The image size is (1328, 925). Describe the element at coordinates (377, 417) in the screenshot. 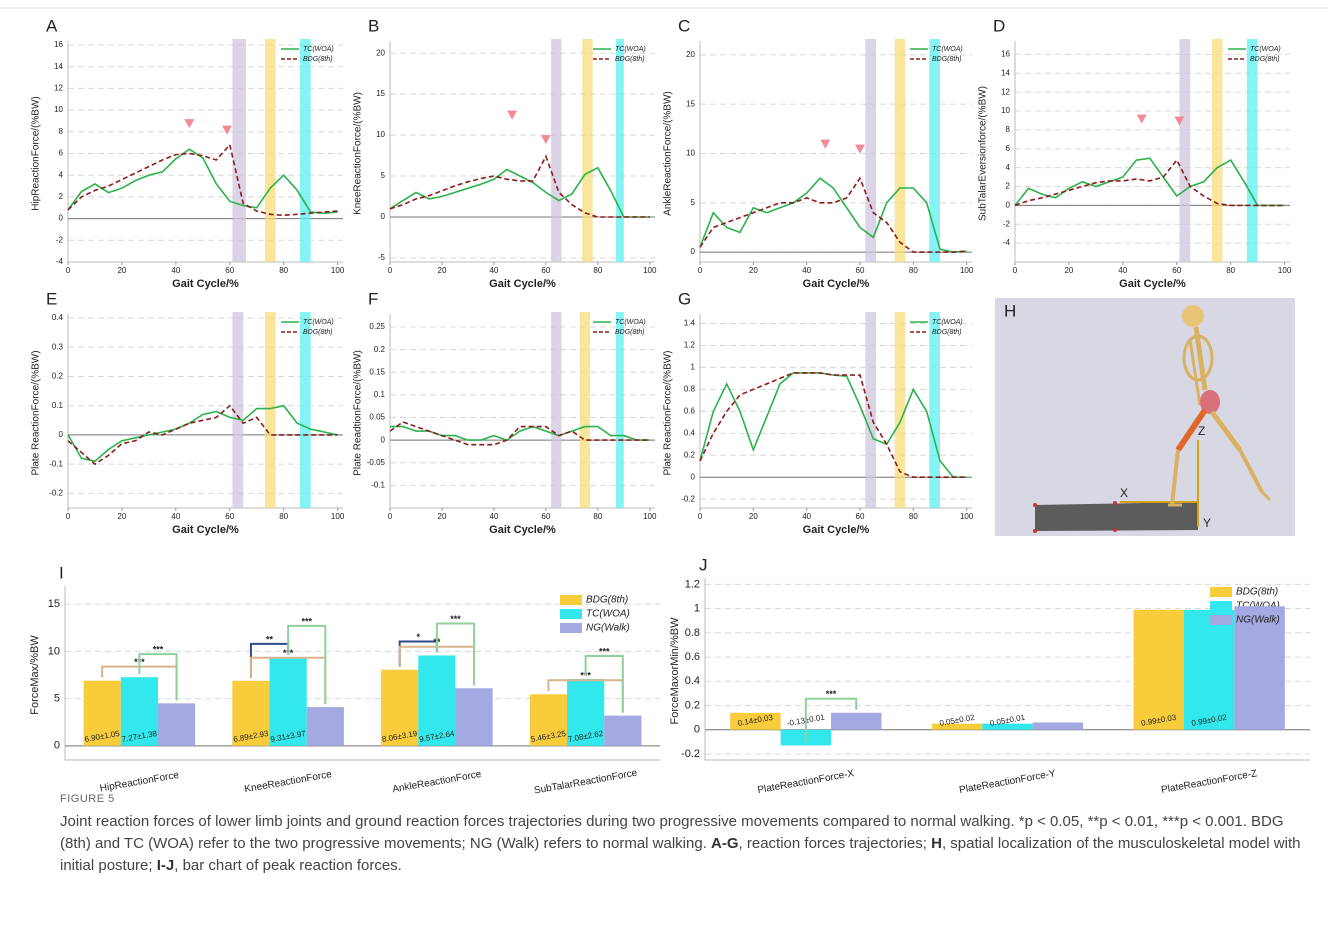

I see `y-tick-label: 0.05` at that location.